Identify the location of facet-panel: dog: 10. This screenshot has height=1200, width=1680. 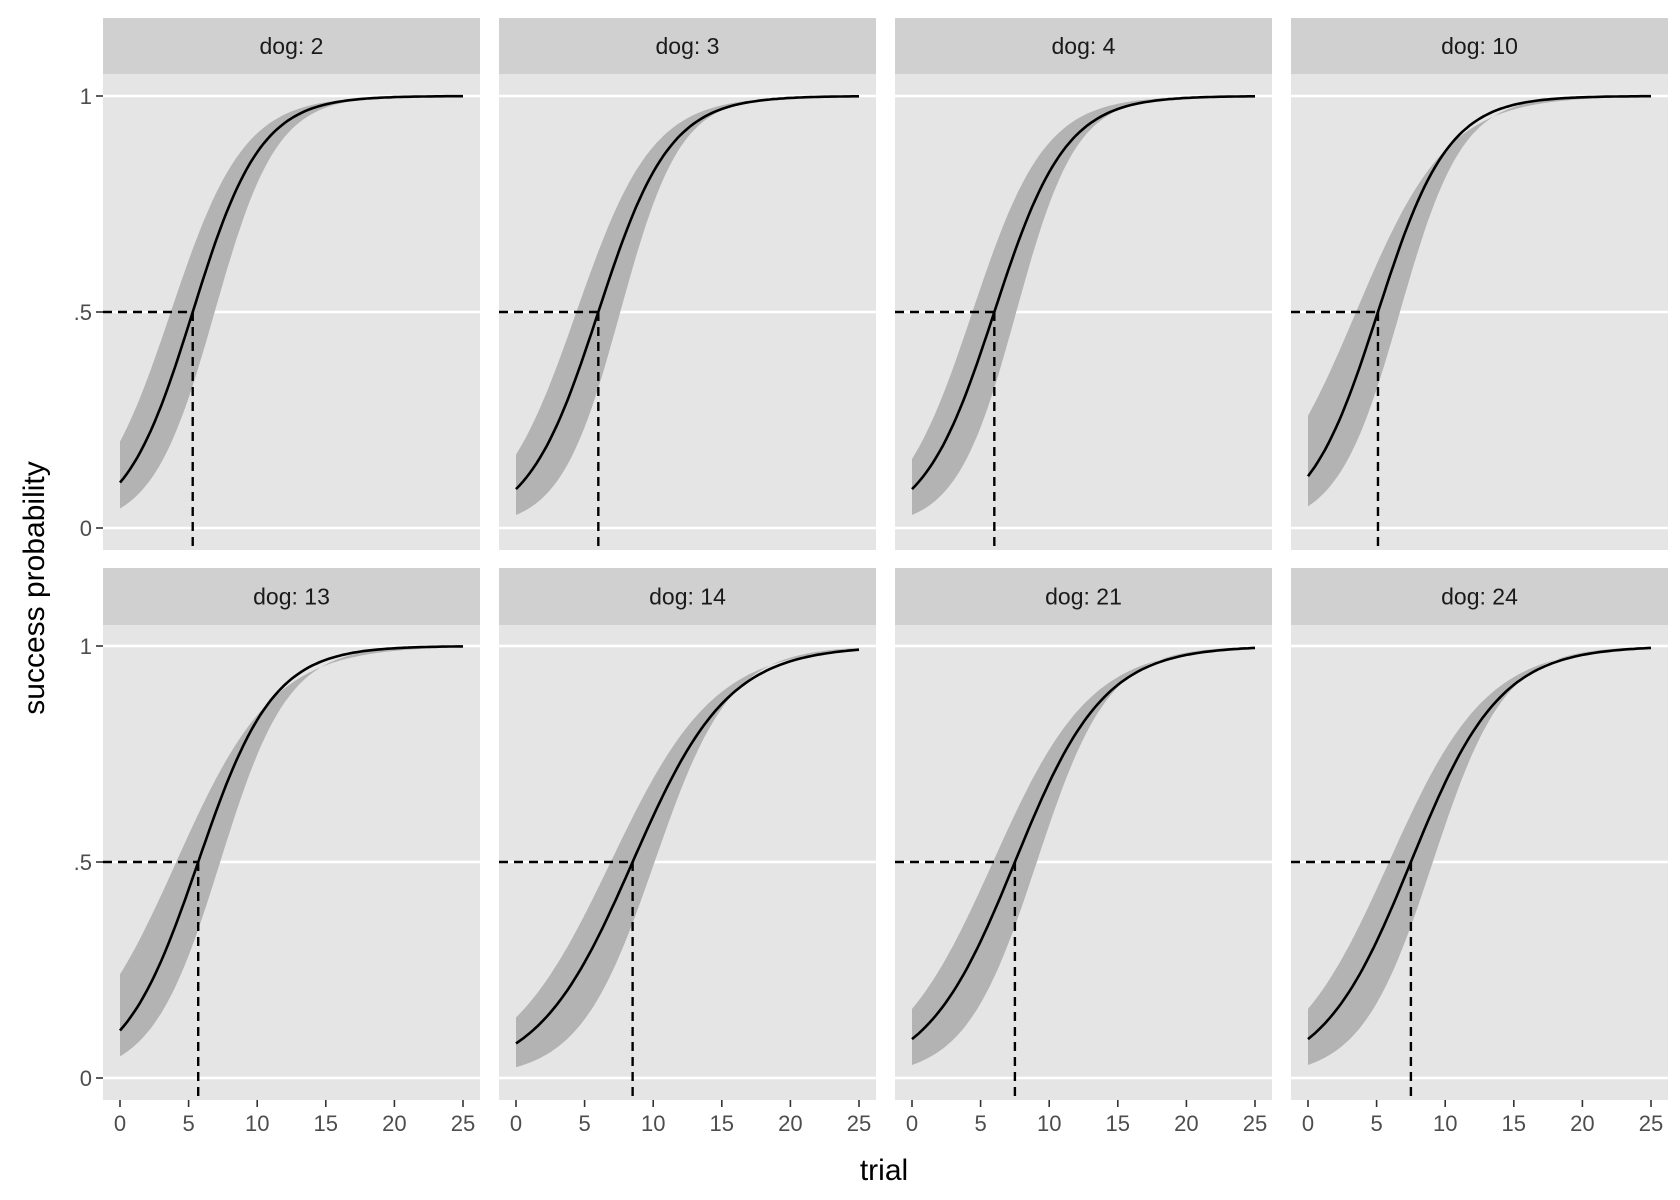
(1479, 284).